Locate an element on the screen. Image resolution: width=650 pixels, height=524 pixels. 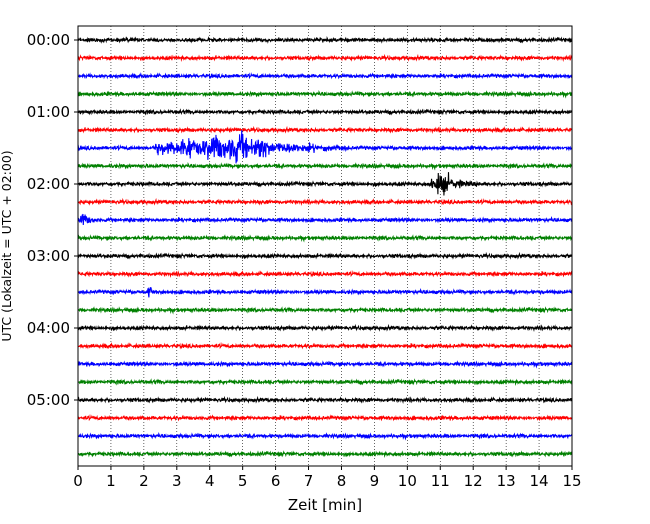
x-tick-label: 8 is located at coordinates (342, 481).